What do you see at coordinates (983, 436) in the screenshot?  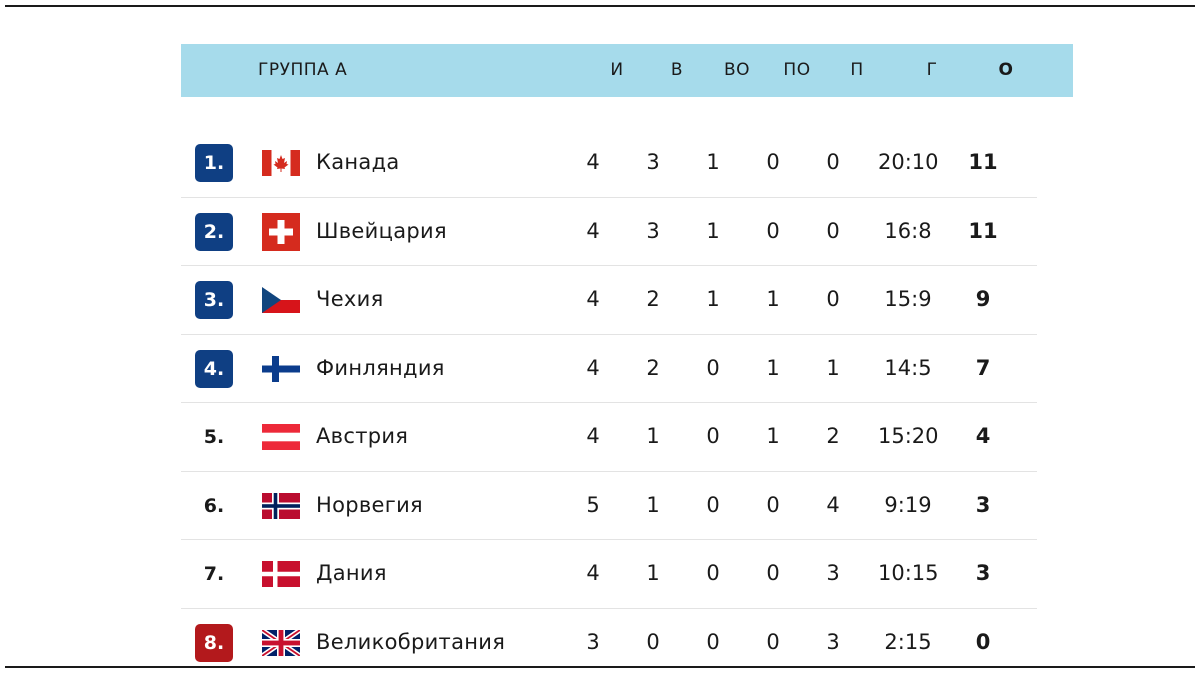 I see `points-cell: 4` at bounding box center [983, 436].